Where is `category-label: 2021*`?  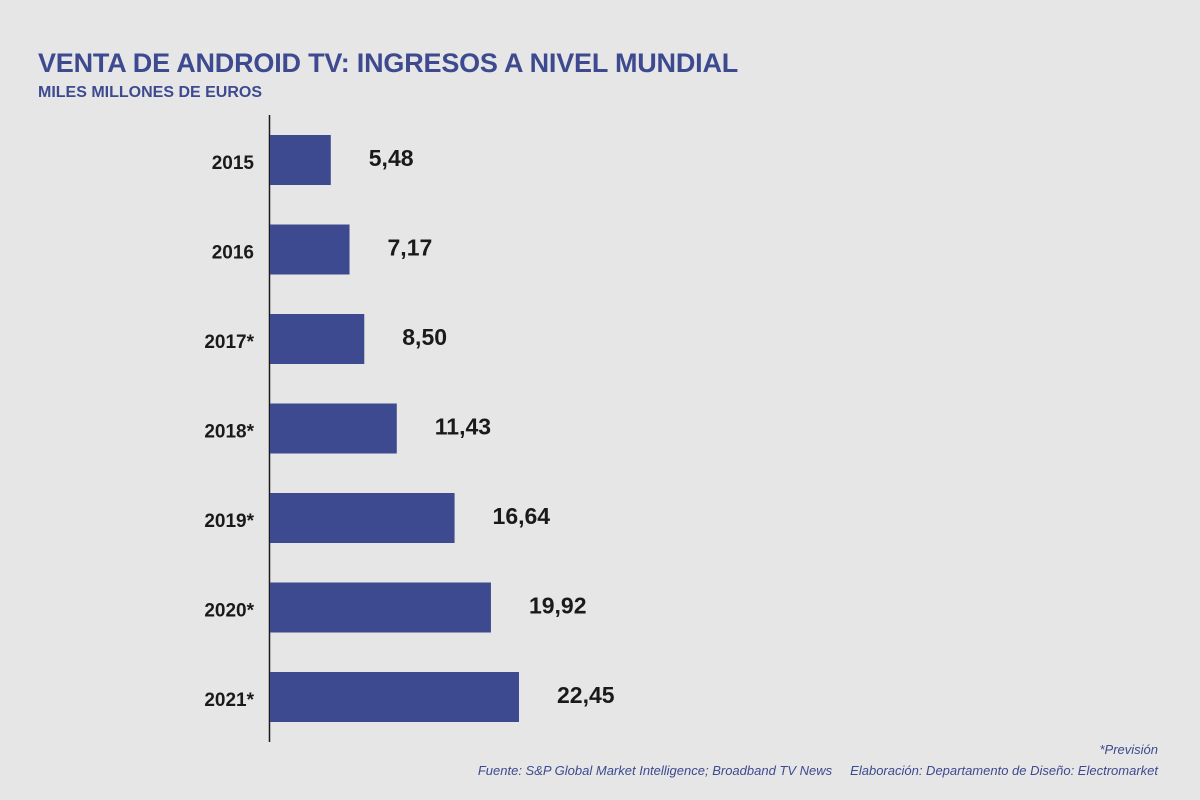
category-label: 2021* is located at coordinates (229, 700).